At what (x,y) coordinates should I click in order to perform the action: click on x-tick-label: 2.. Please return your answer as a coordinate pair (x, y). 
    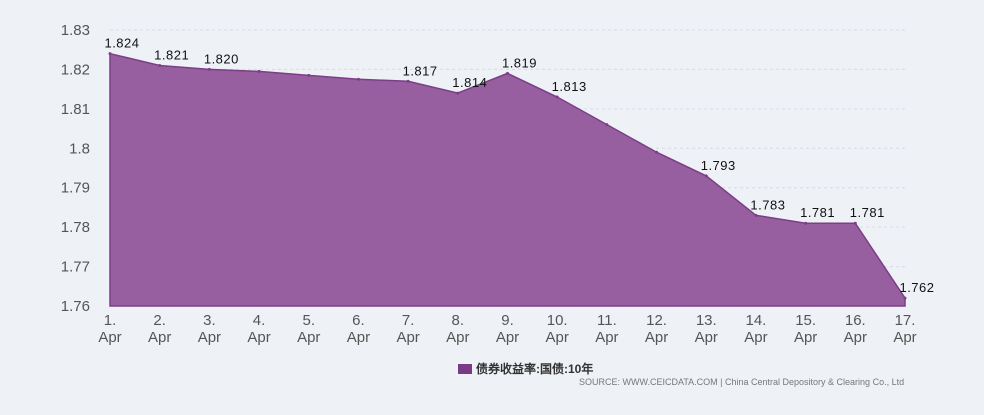
    Looking at the image, I should click on (159, 320).